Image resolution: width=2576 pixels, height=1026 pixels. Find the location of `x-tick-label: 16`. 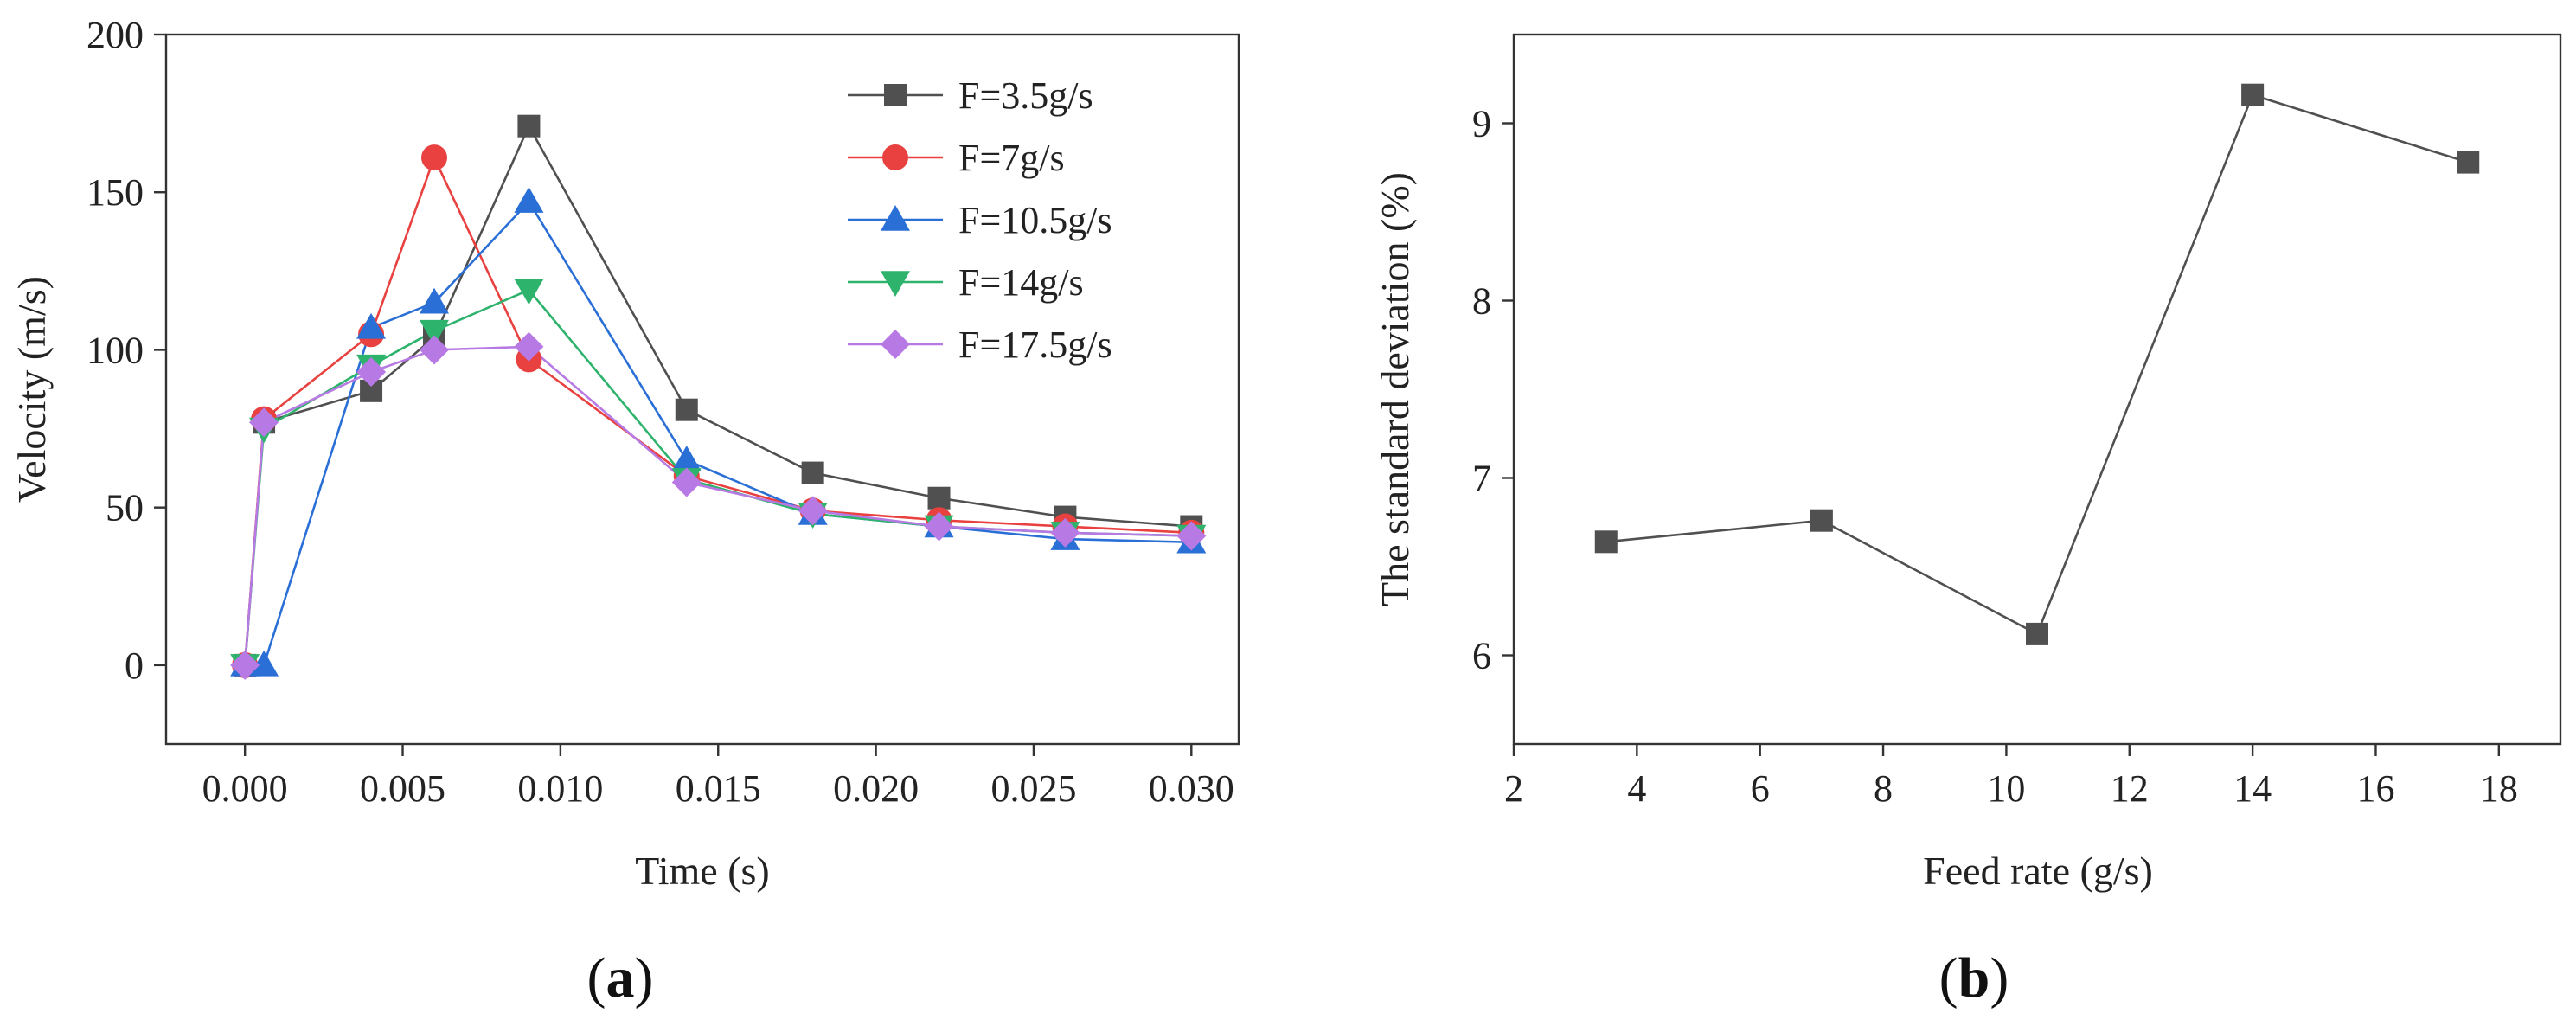

x-tick-label: 16 is located at coordinates (2375, 788).